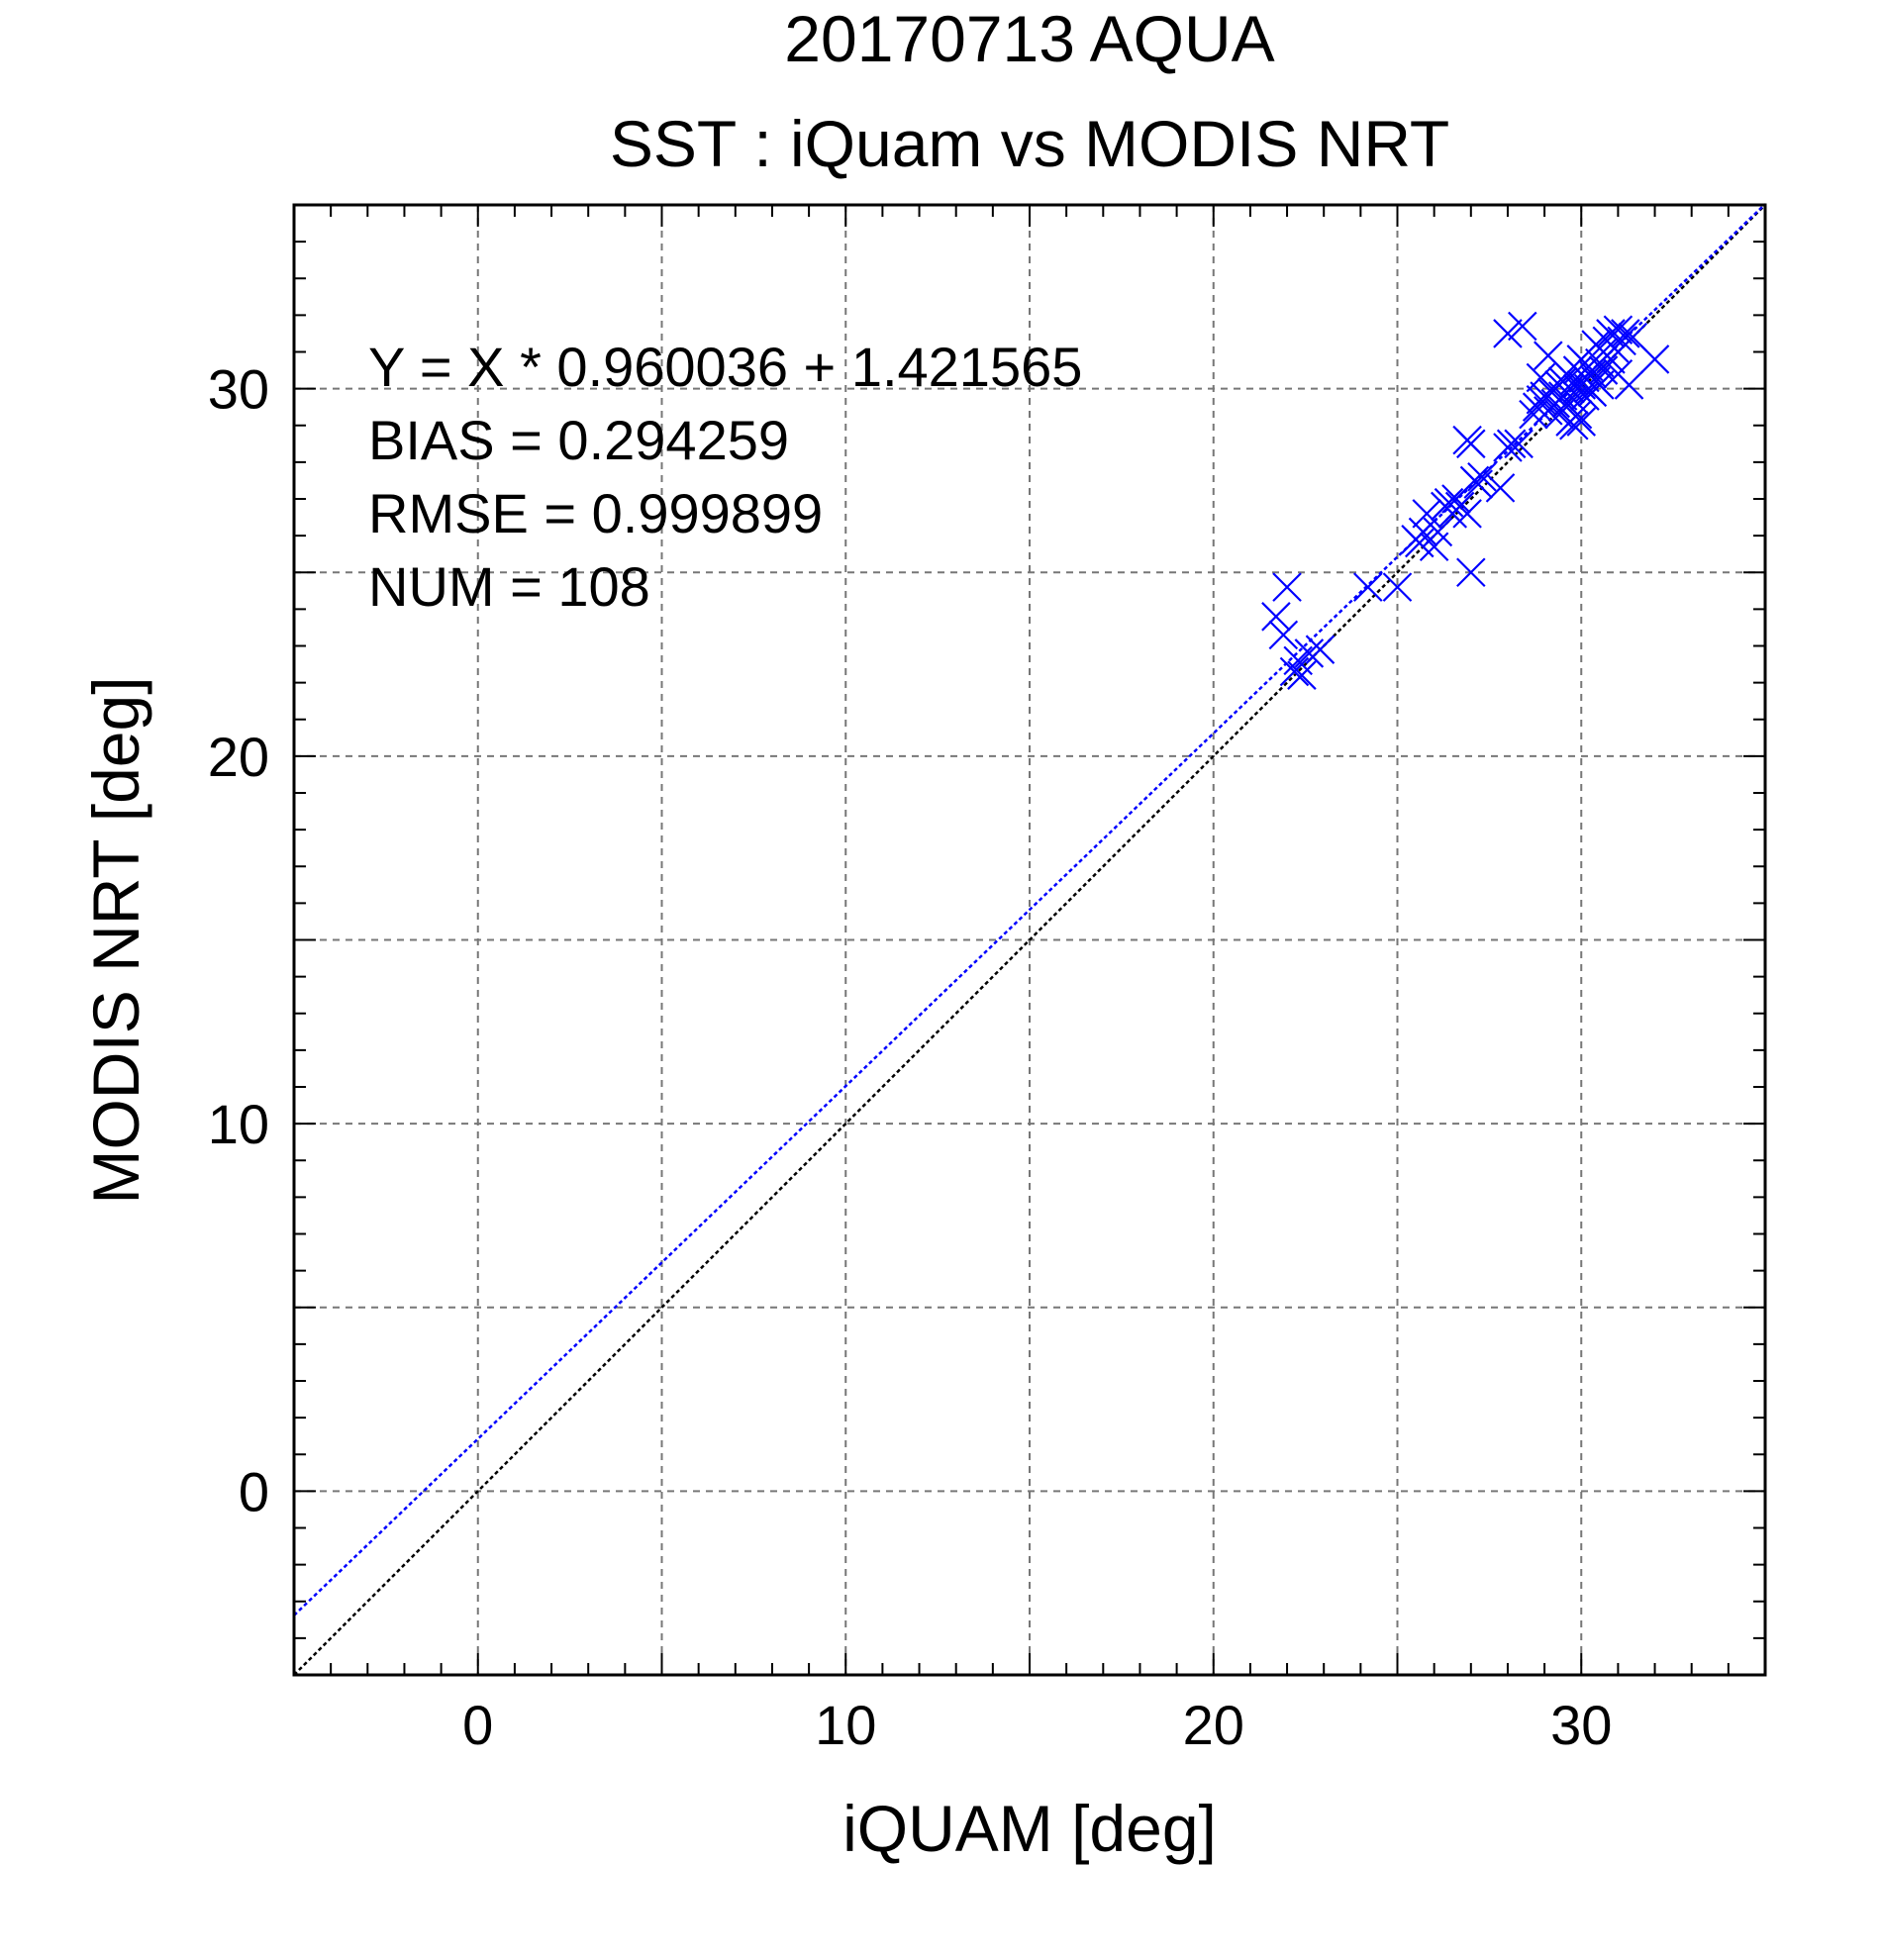 Image resolution: width=1881 pixels, height=1960 pixels. Describe the element at coordinates (239, 389) in the screenshot. I see `y-tick-label: 30` at that location.